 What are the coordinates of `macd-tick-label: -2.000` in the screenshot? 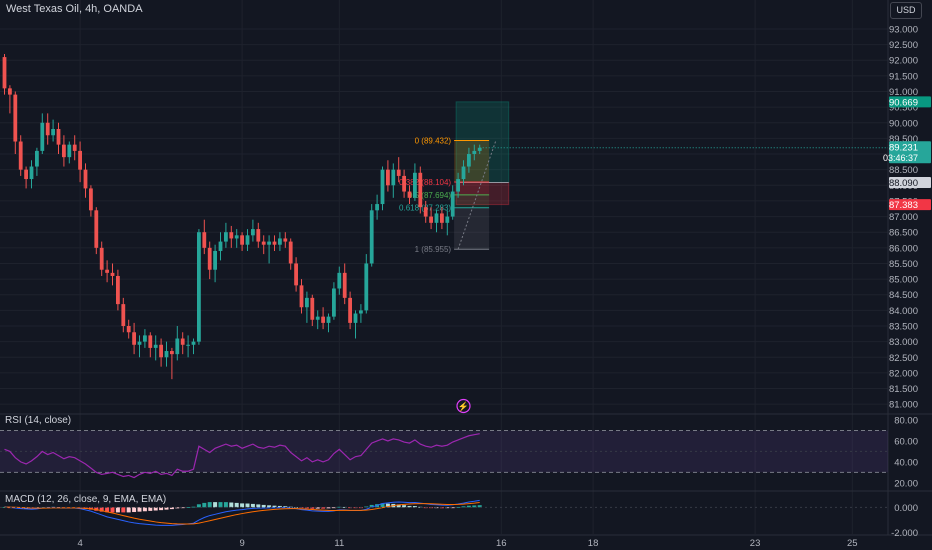 It's located at (904, 533).